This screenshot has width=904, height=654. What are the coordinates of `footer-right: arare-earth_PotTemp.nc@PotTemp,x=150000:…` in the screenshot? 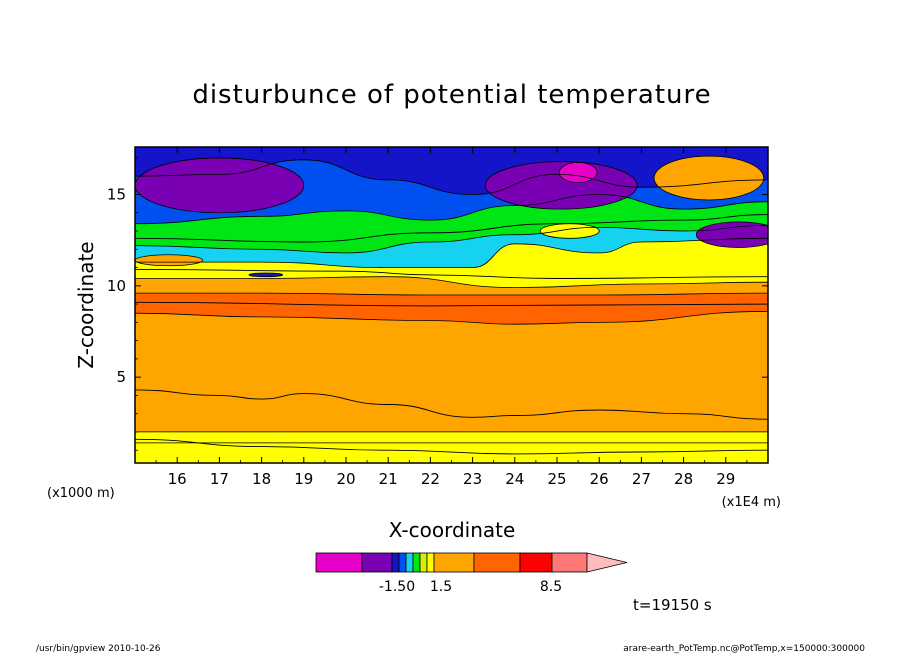 It's located at (744, 649).